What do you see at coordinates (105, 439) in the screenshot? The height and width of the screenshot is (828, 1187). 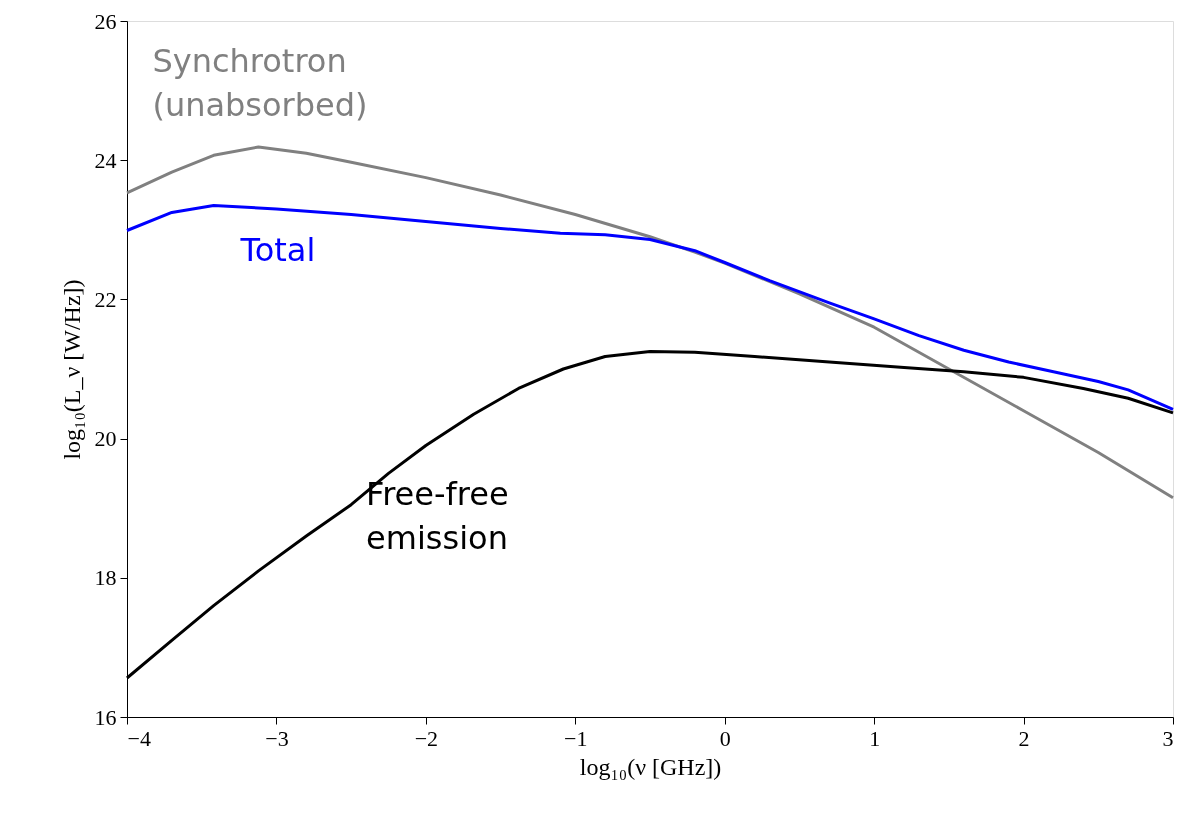 I see `y-tick-label: 20` at bounding box center [105, 439].